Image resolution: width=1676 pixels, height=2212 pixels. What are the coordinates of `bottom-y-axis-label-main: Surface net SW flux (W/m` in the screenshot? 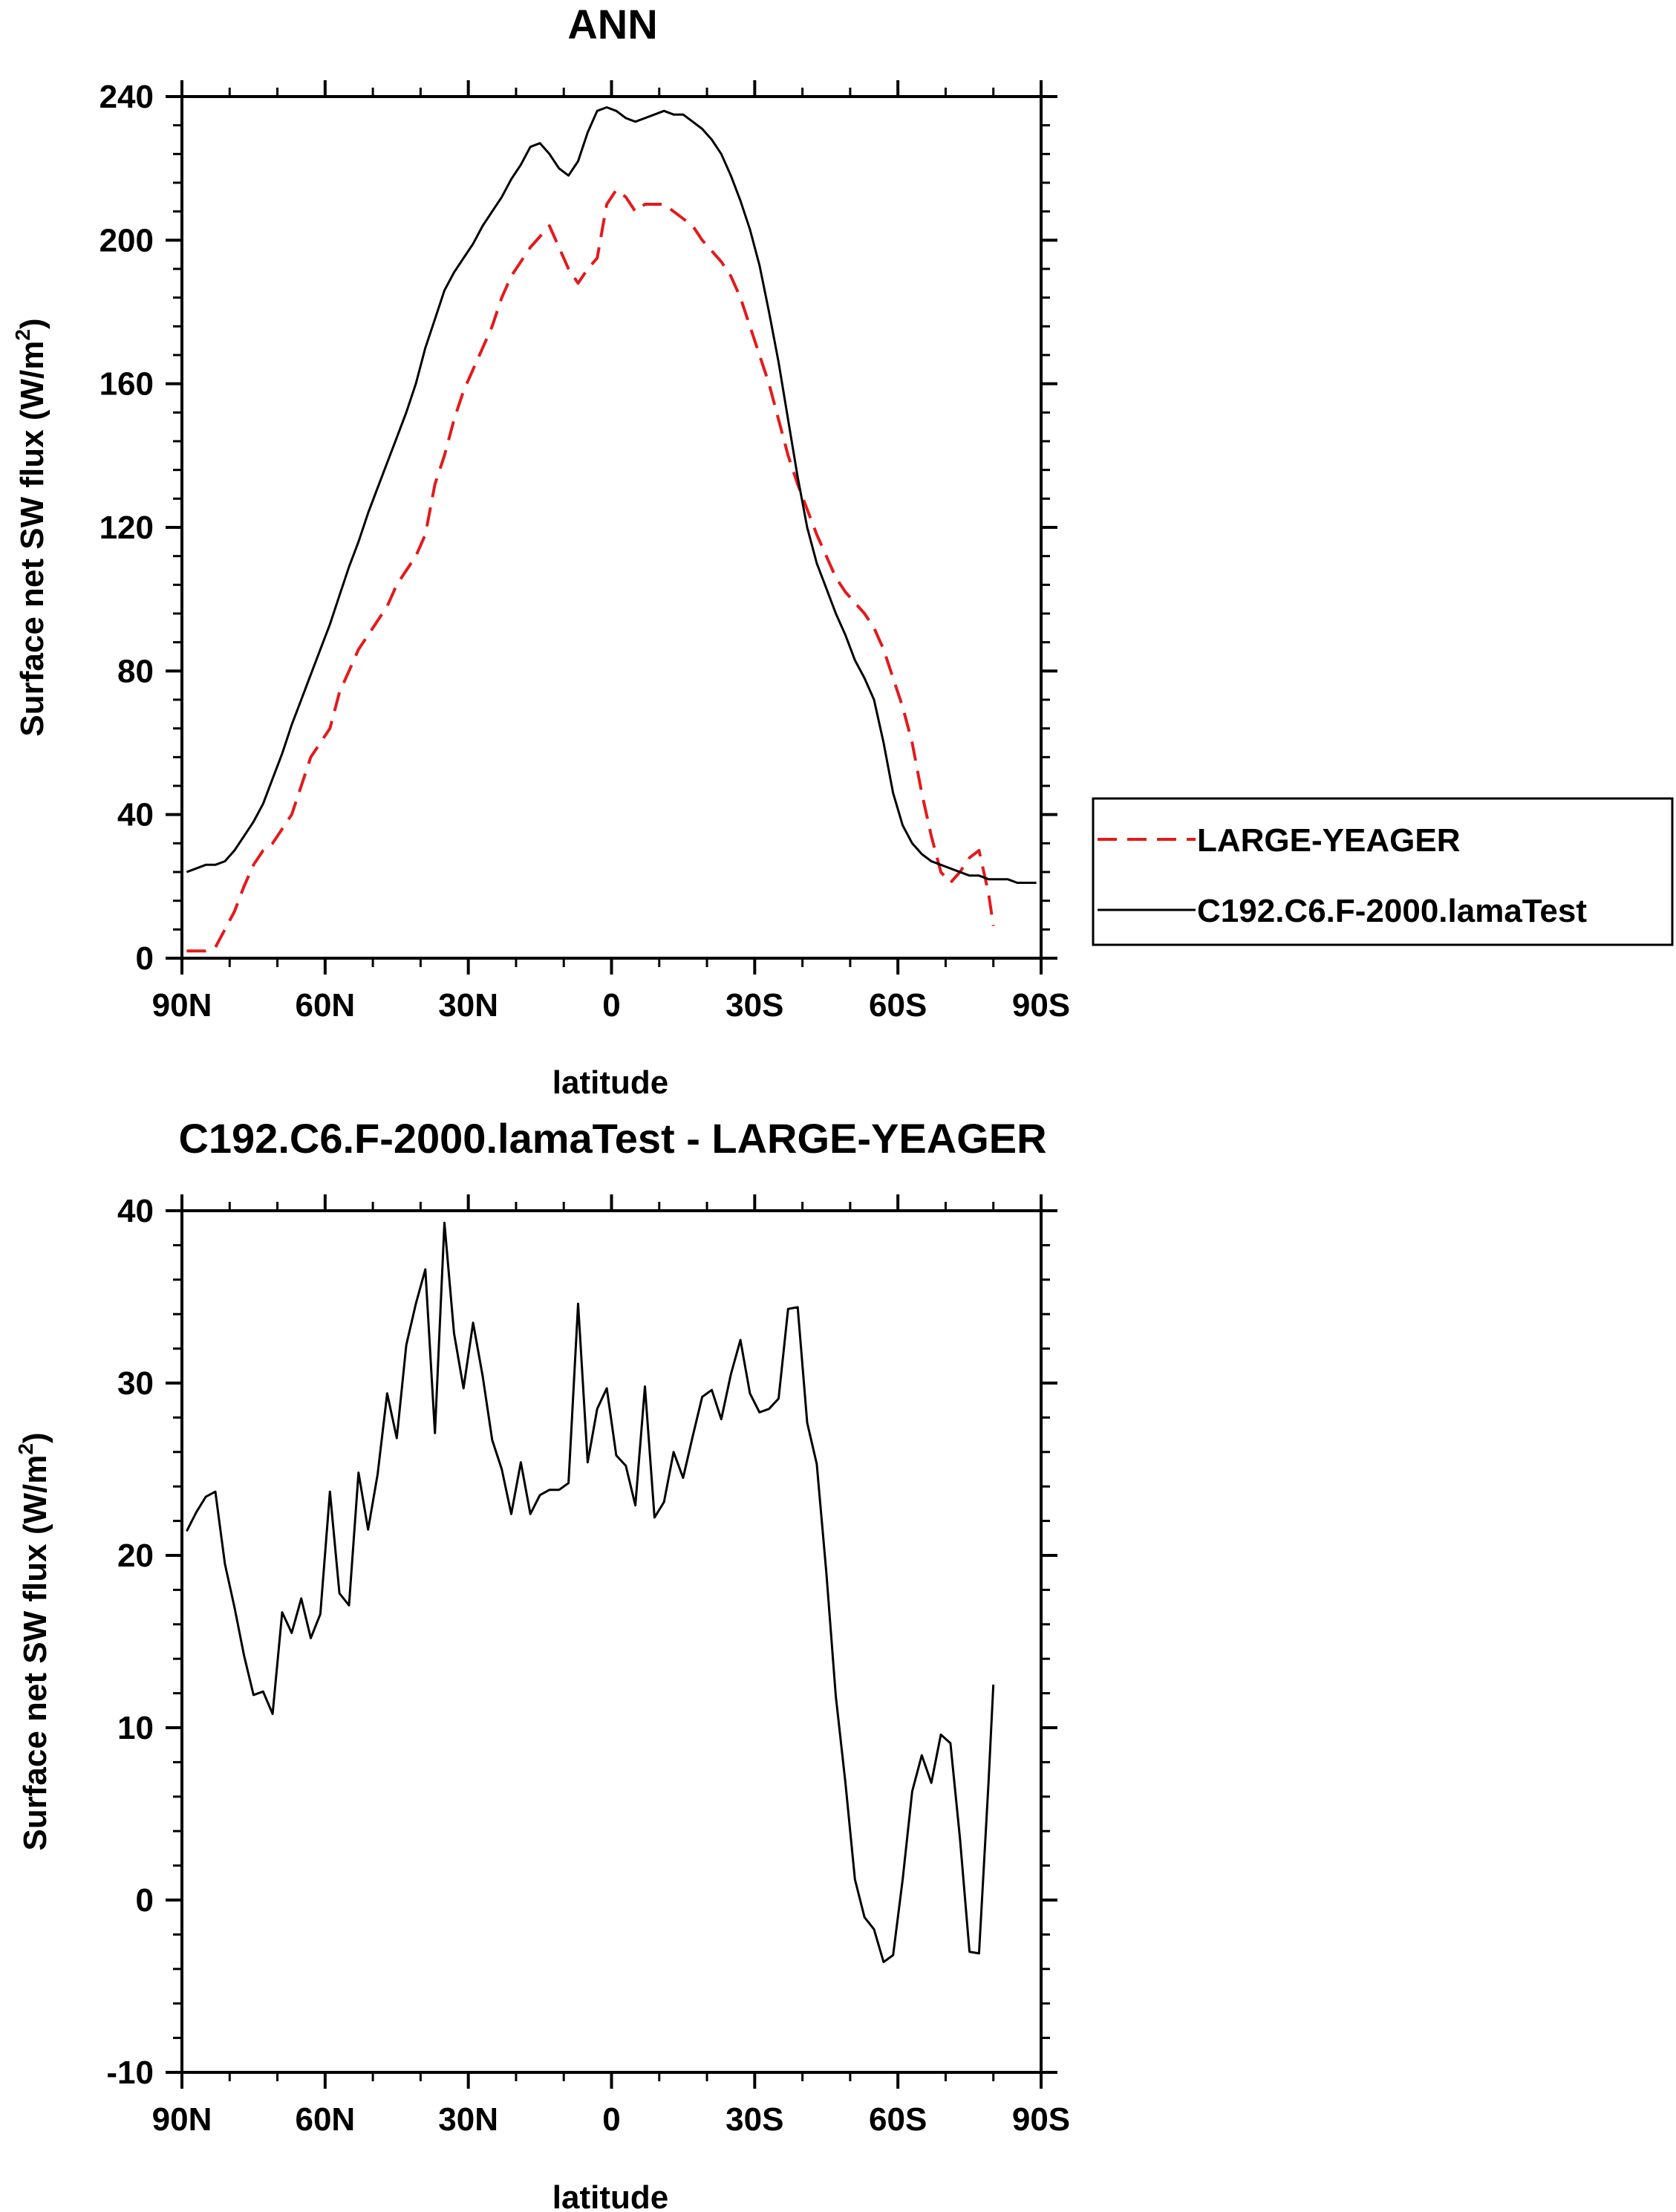 It's located at (35, 1653).